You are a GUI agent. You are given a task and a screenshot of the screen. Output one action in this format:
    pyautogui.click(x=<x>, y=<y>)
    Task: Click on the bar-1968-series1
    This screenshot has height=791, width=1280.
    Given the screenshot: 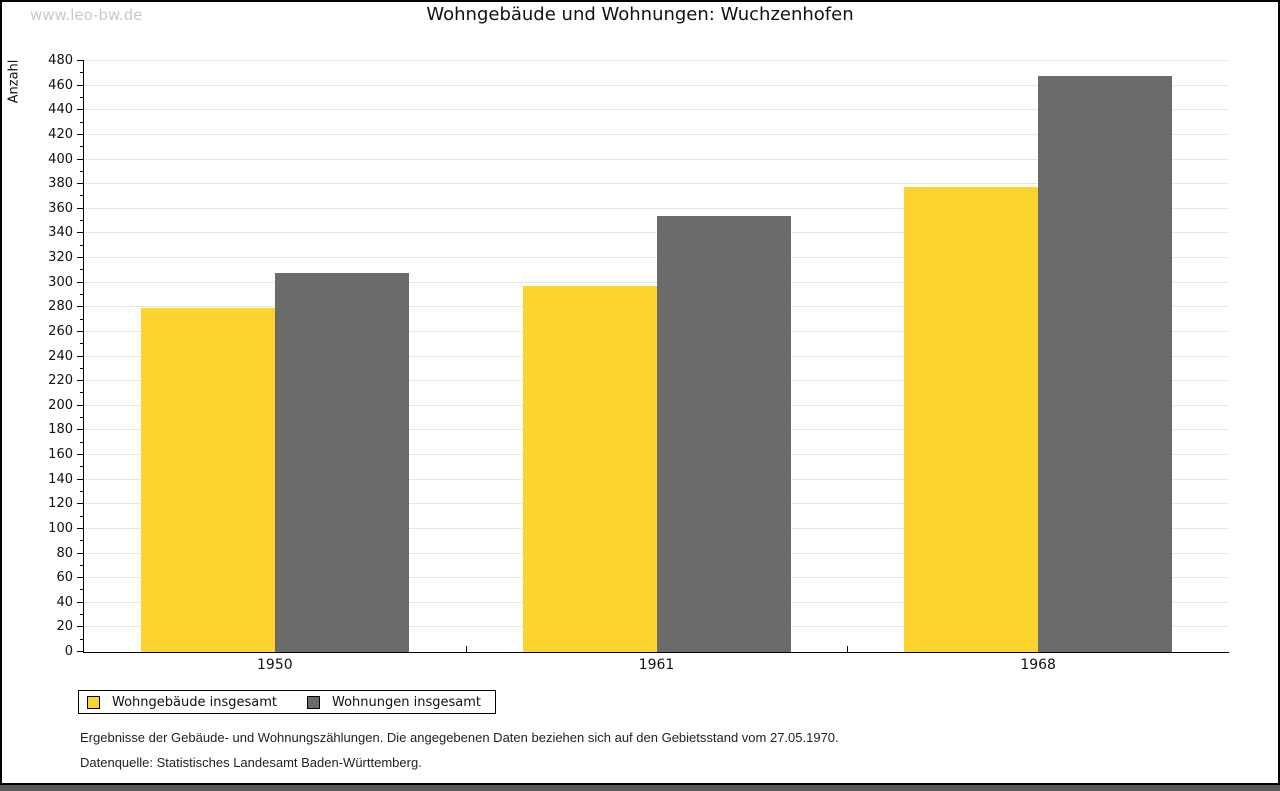 What is the action you would take?
    pyautogui.click(x=1105, y=363)
    